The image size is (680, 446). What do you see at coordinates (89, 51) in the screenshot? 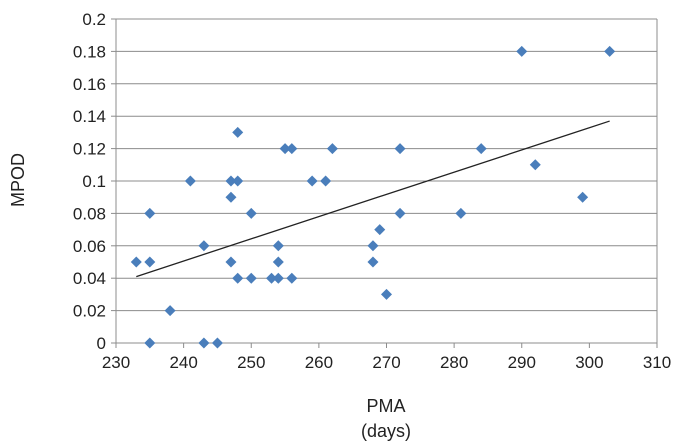
I see `y-tick-label: 0.18` at bounding box center [89, 51].